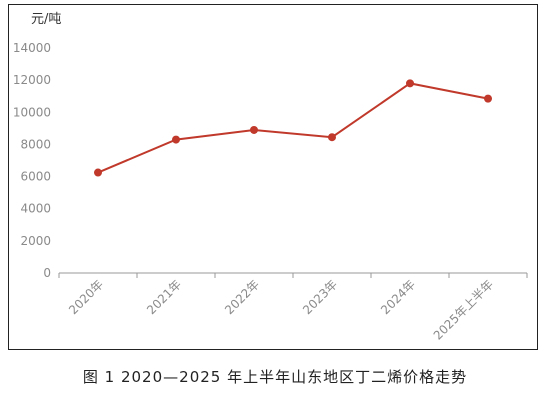  Describe the element at coordinates (320, 297) in the screenshot. I see `x-tick-label: 2023年` at that location.